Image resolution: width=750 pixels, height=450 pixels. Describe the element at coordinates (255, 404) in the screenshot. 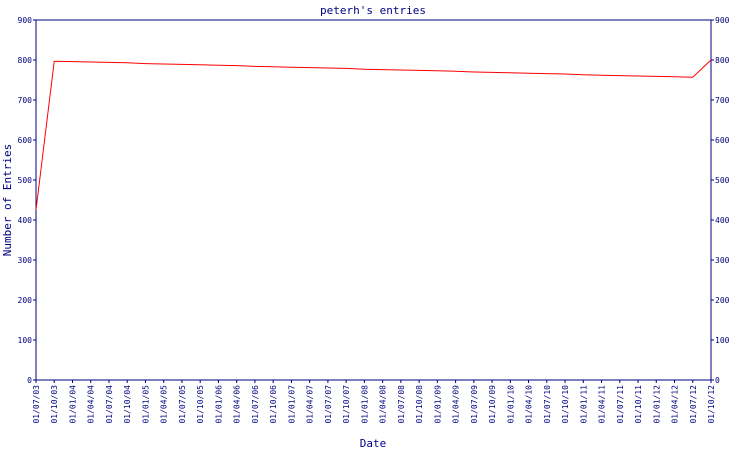

I see `x-tick-label: 01/07/06` at that location.